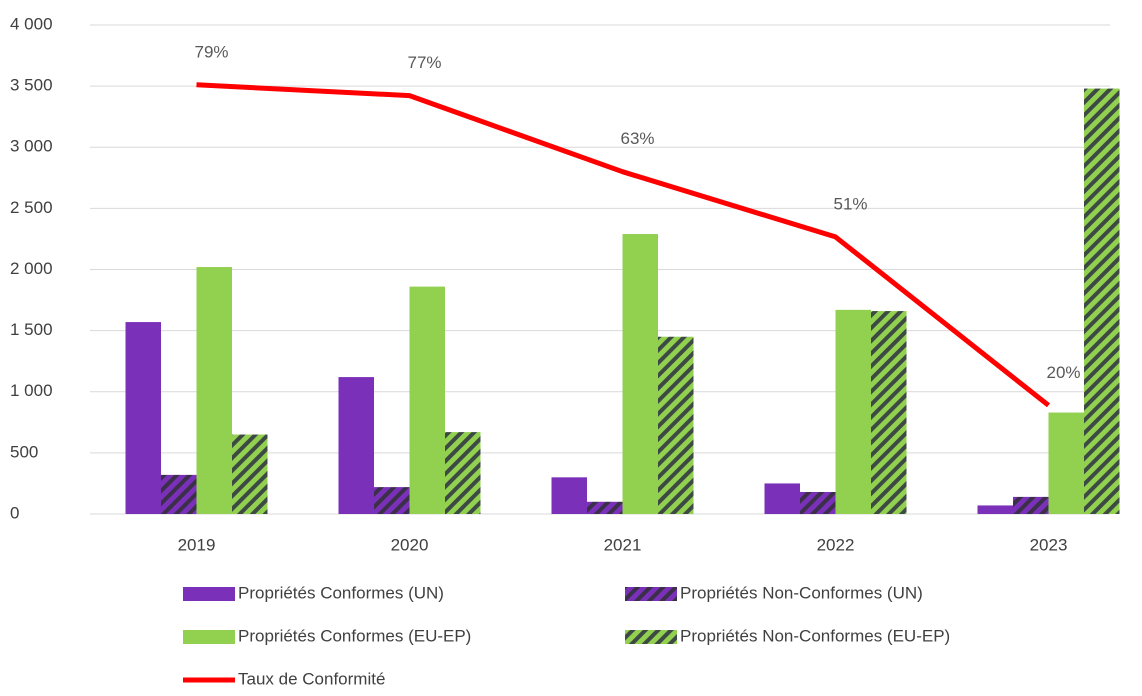 This screenshot has width=1142, height=696. I want to click on y-tick-label: 3 000, so click(31, 146).